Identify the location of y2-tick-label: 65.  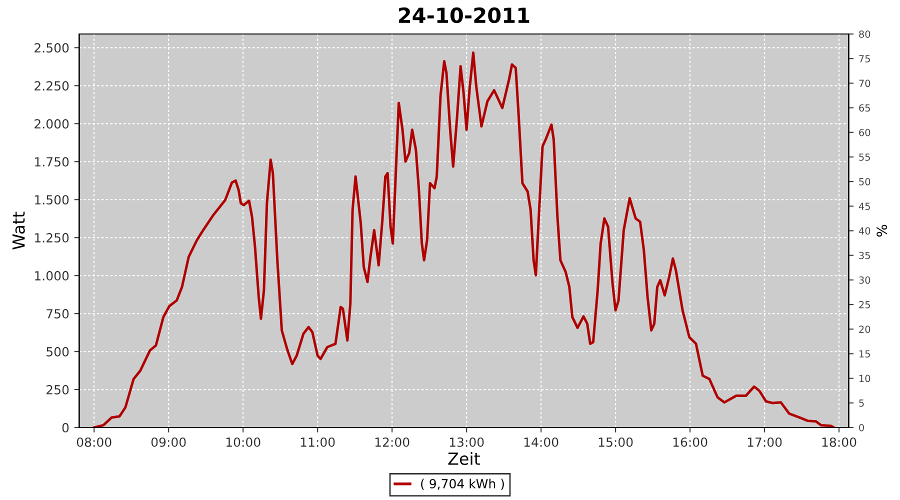
(864, 108).